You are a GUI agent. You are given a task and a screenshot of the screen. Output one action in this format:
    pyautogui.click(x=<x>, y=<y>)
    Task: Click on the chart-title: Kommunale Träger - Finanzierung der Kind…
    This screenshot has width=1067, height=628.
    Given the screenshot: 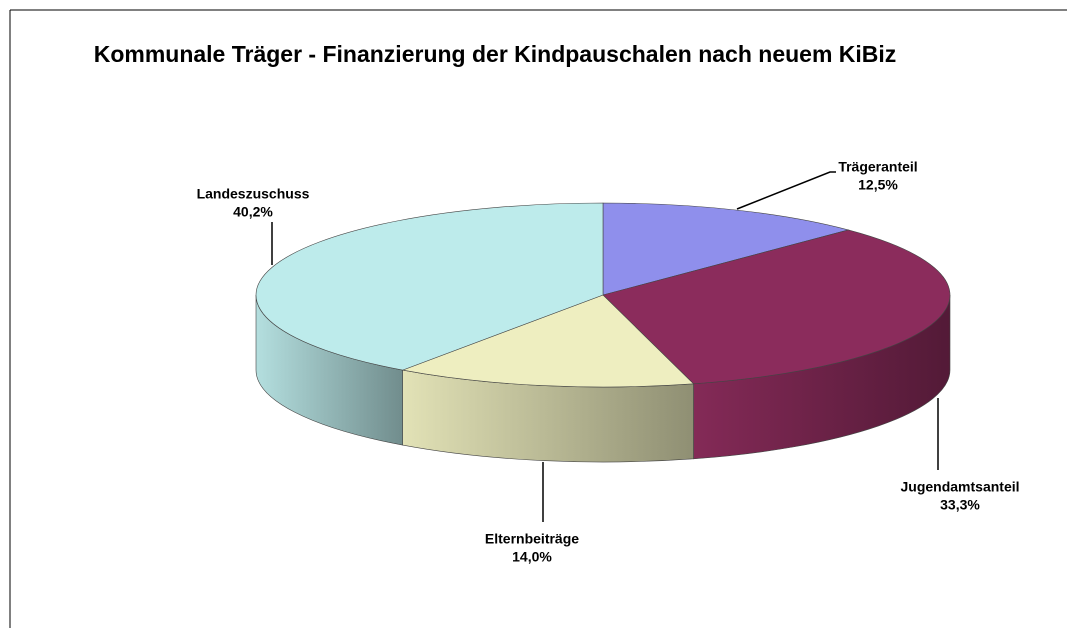 What is the action you would take?
    pyautogui.click(x=495, y=54)
    